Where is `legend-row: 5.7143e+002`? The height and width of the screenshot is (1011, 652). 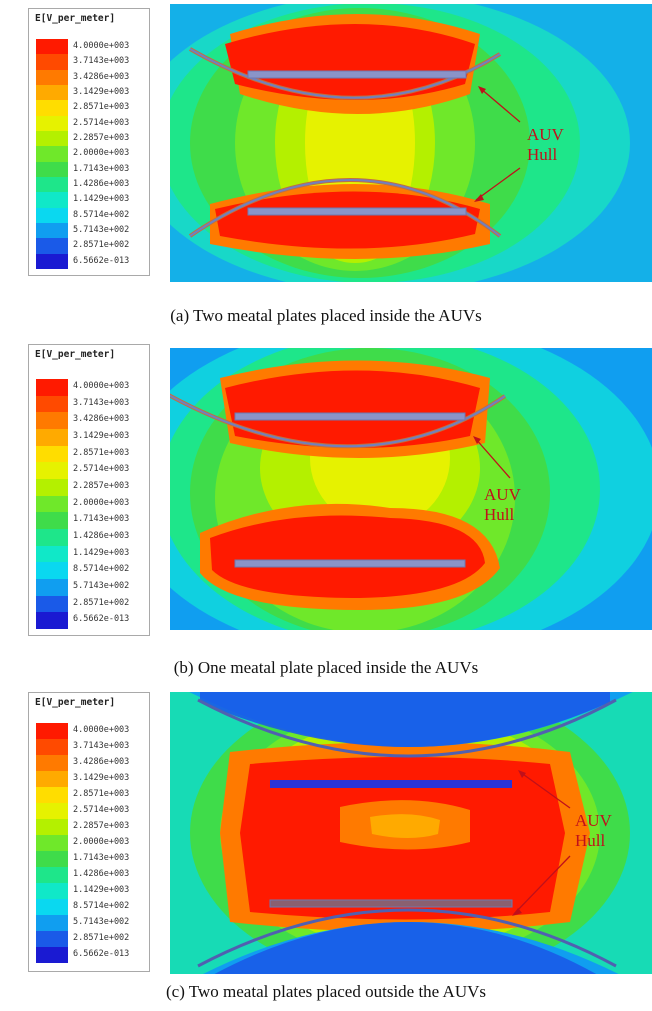 legend-row: 5.7143e+002 is located at coordinates (91, 231).